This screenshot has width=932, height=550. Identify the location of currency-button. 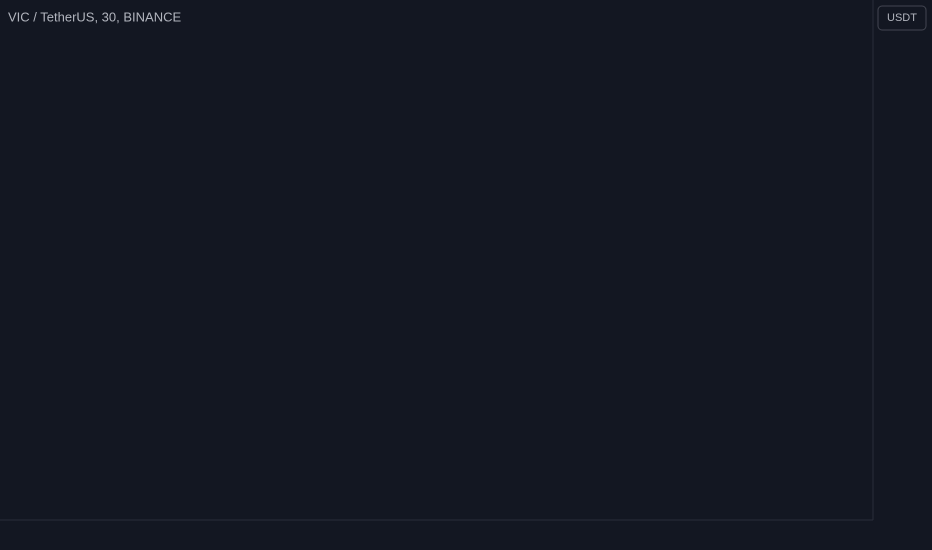
(902, 18).